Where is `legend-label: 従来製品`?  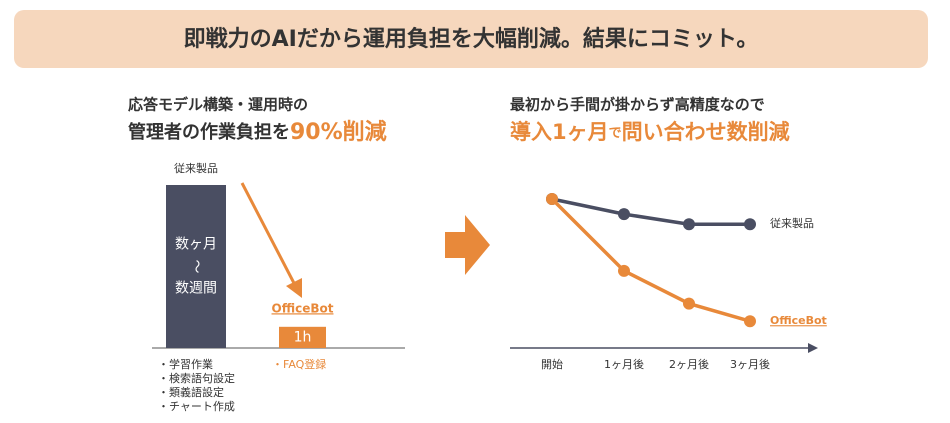
legend-label: 従来製品 is located at coordinates (792, 223).